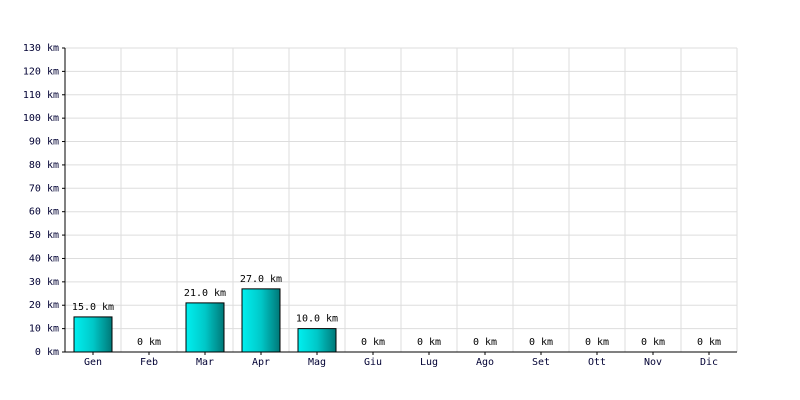  Describe the element at coordinates (541, 362) in the screenshot. I see `x-tick-label: Set` at that location.